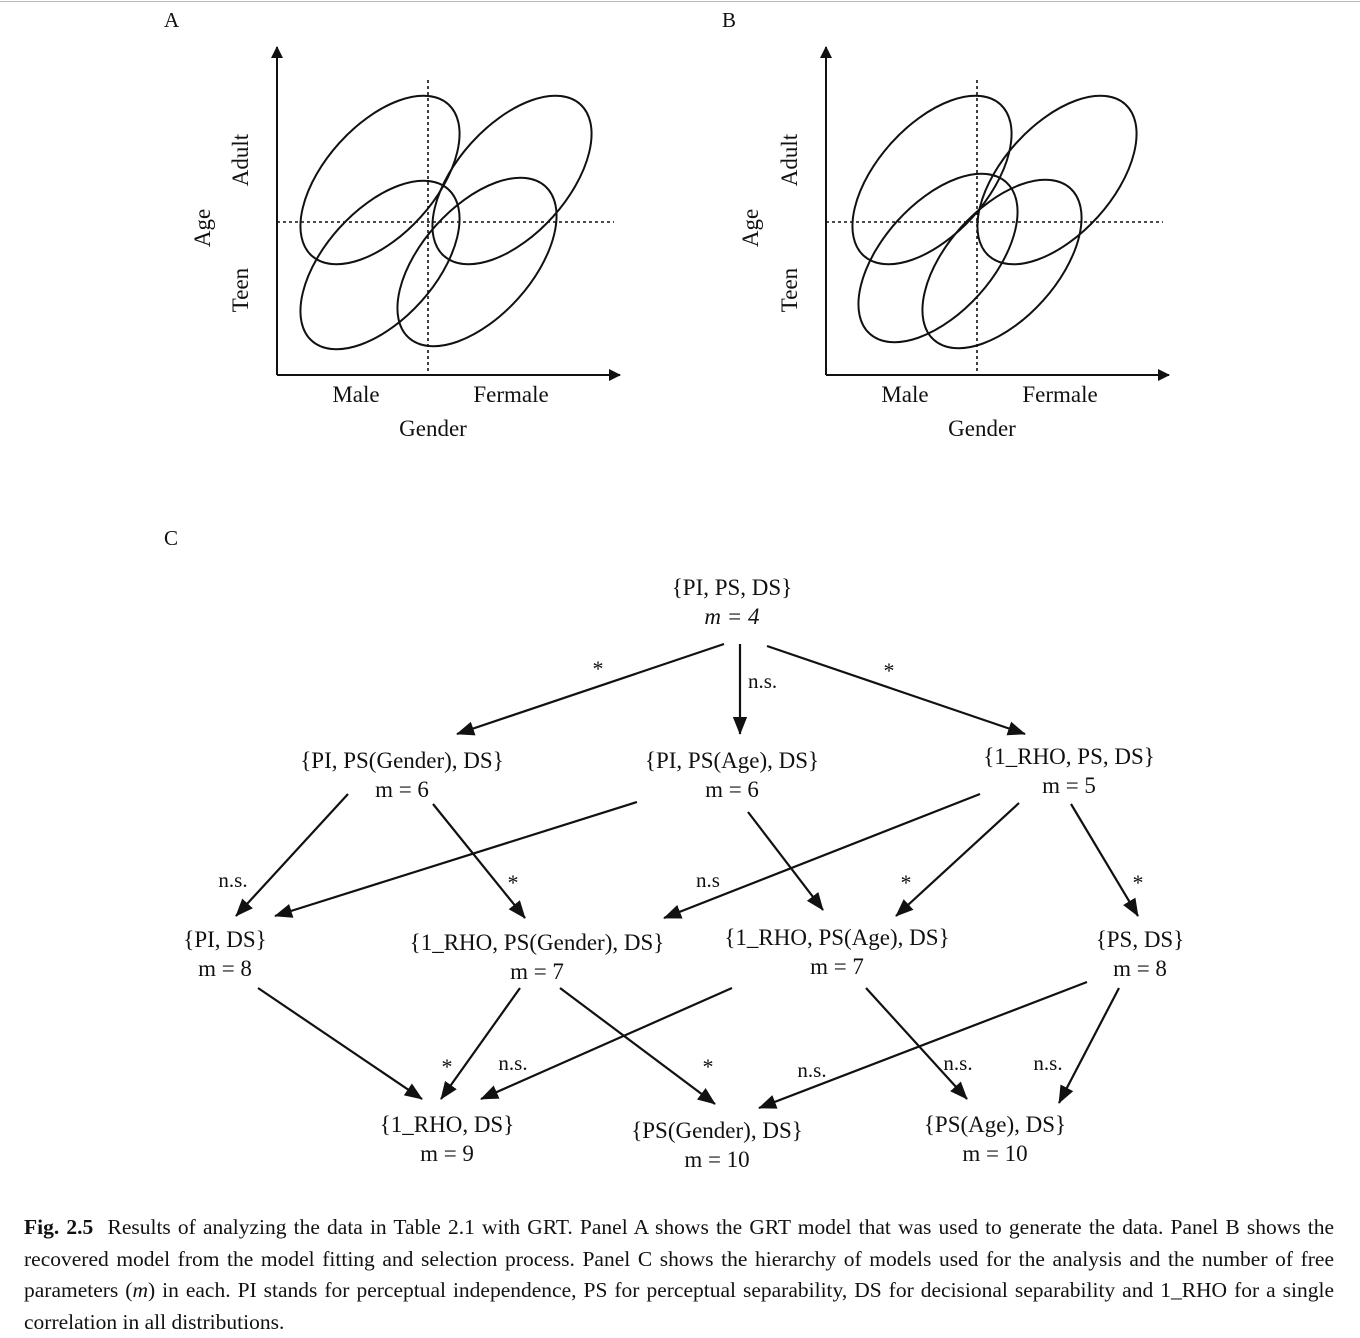 The image size is (1360, 1338). Describe the element at coordinates (789, 289) in the screenshot. I see `panel-b-y-bottom-label: Teen` at that location.